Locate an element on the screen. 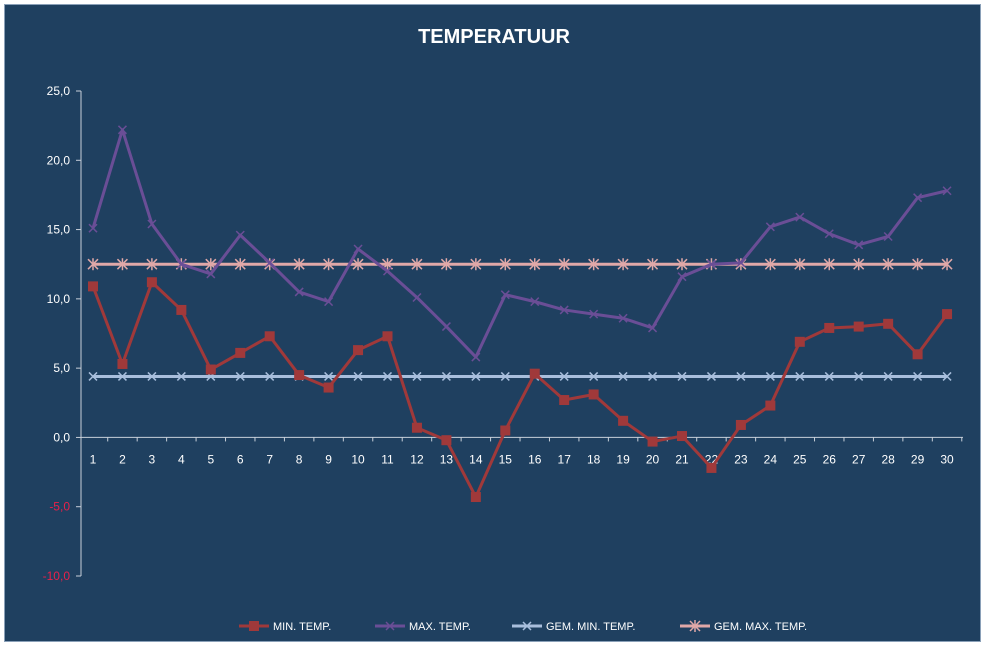  x-tick-label: 17 is located at coordinates (565, 459).